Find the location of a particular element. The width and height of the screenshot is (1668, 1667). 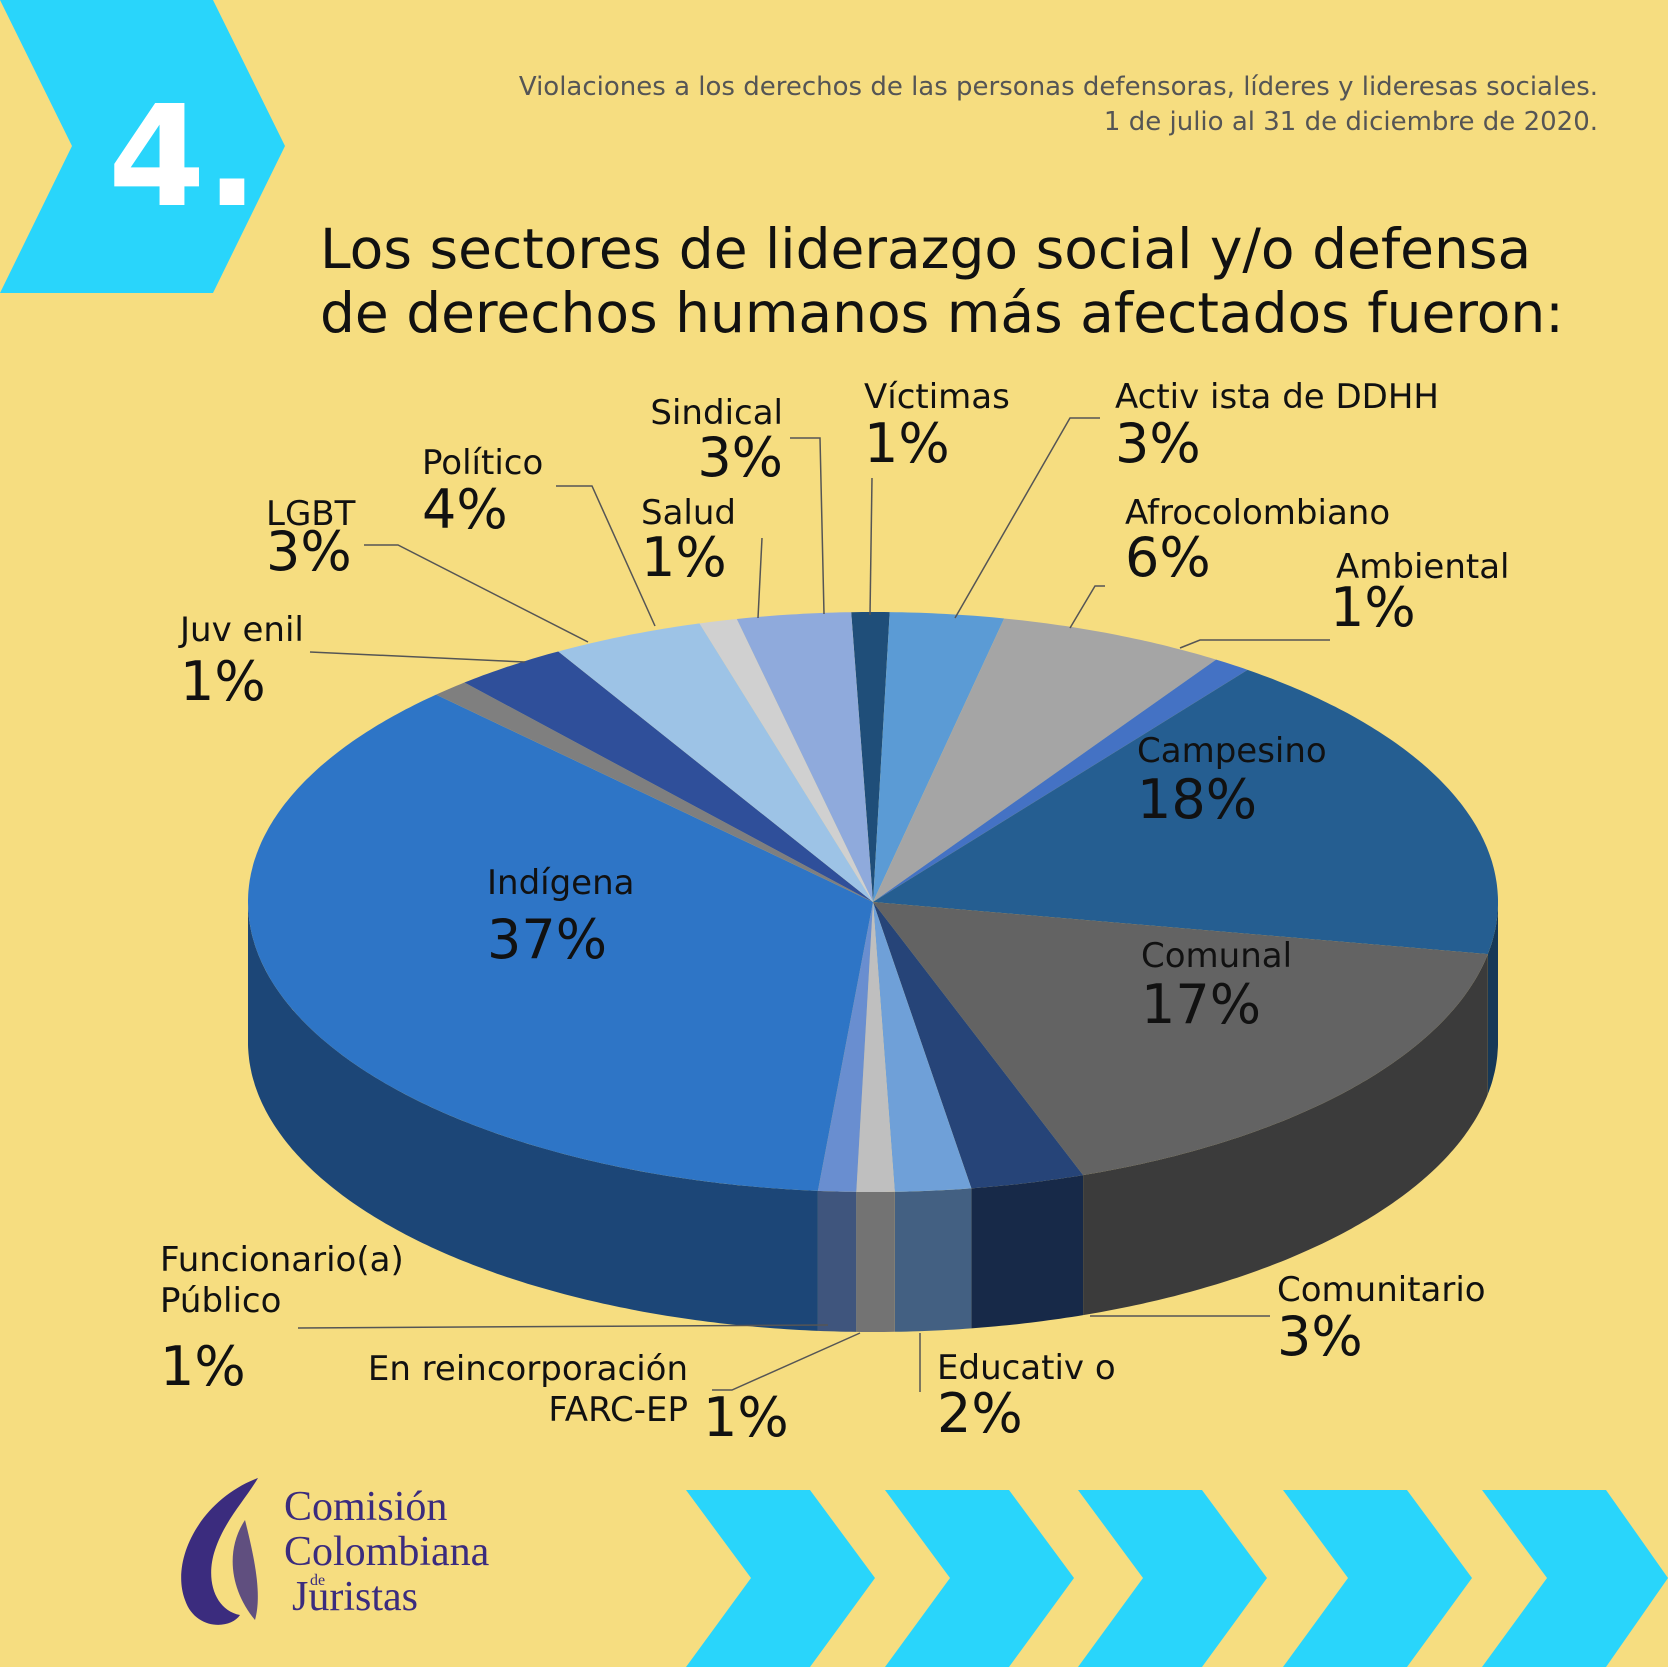

logo-text: de is located at coordinates (317, 1580).